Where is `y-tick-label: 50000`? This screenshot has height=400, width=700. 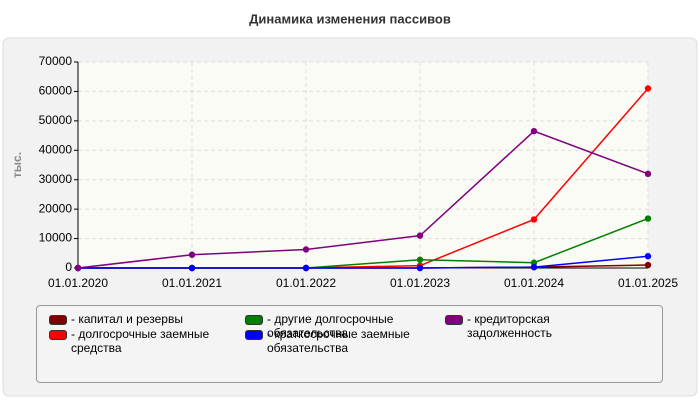
y-tick-label: 50000 is located at coordinates (56, 120).